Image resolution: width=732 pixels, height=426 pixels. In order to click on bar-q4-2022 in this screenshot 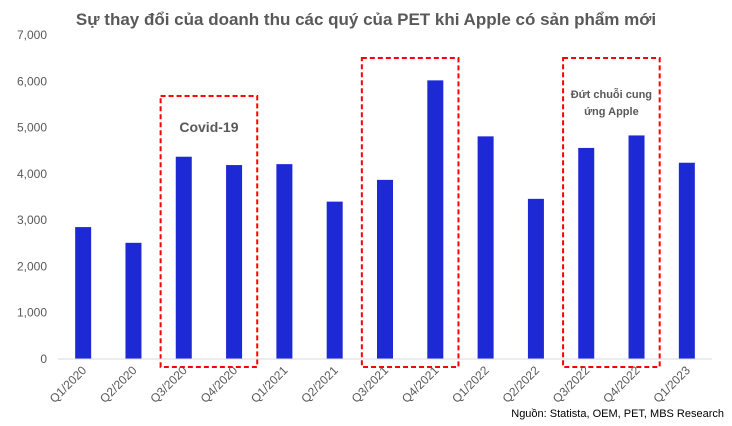, I will do `click(636, 247)`.